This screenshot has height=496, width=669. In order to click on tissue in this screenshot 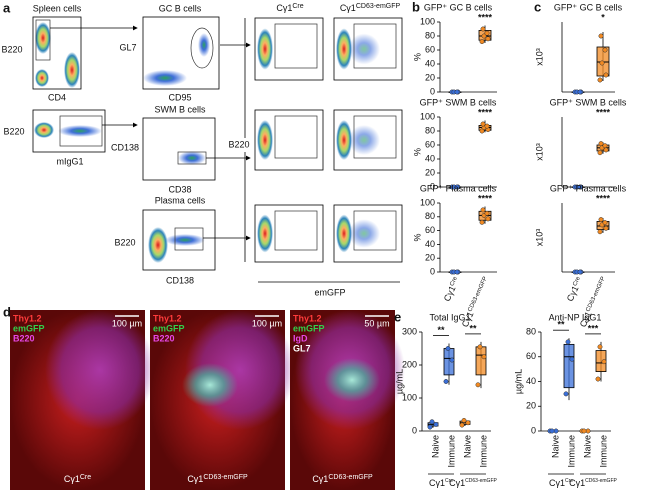, I will do `click(100, 370)`.